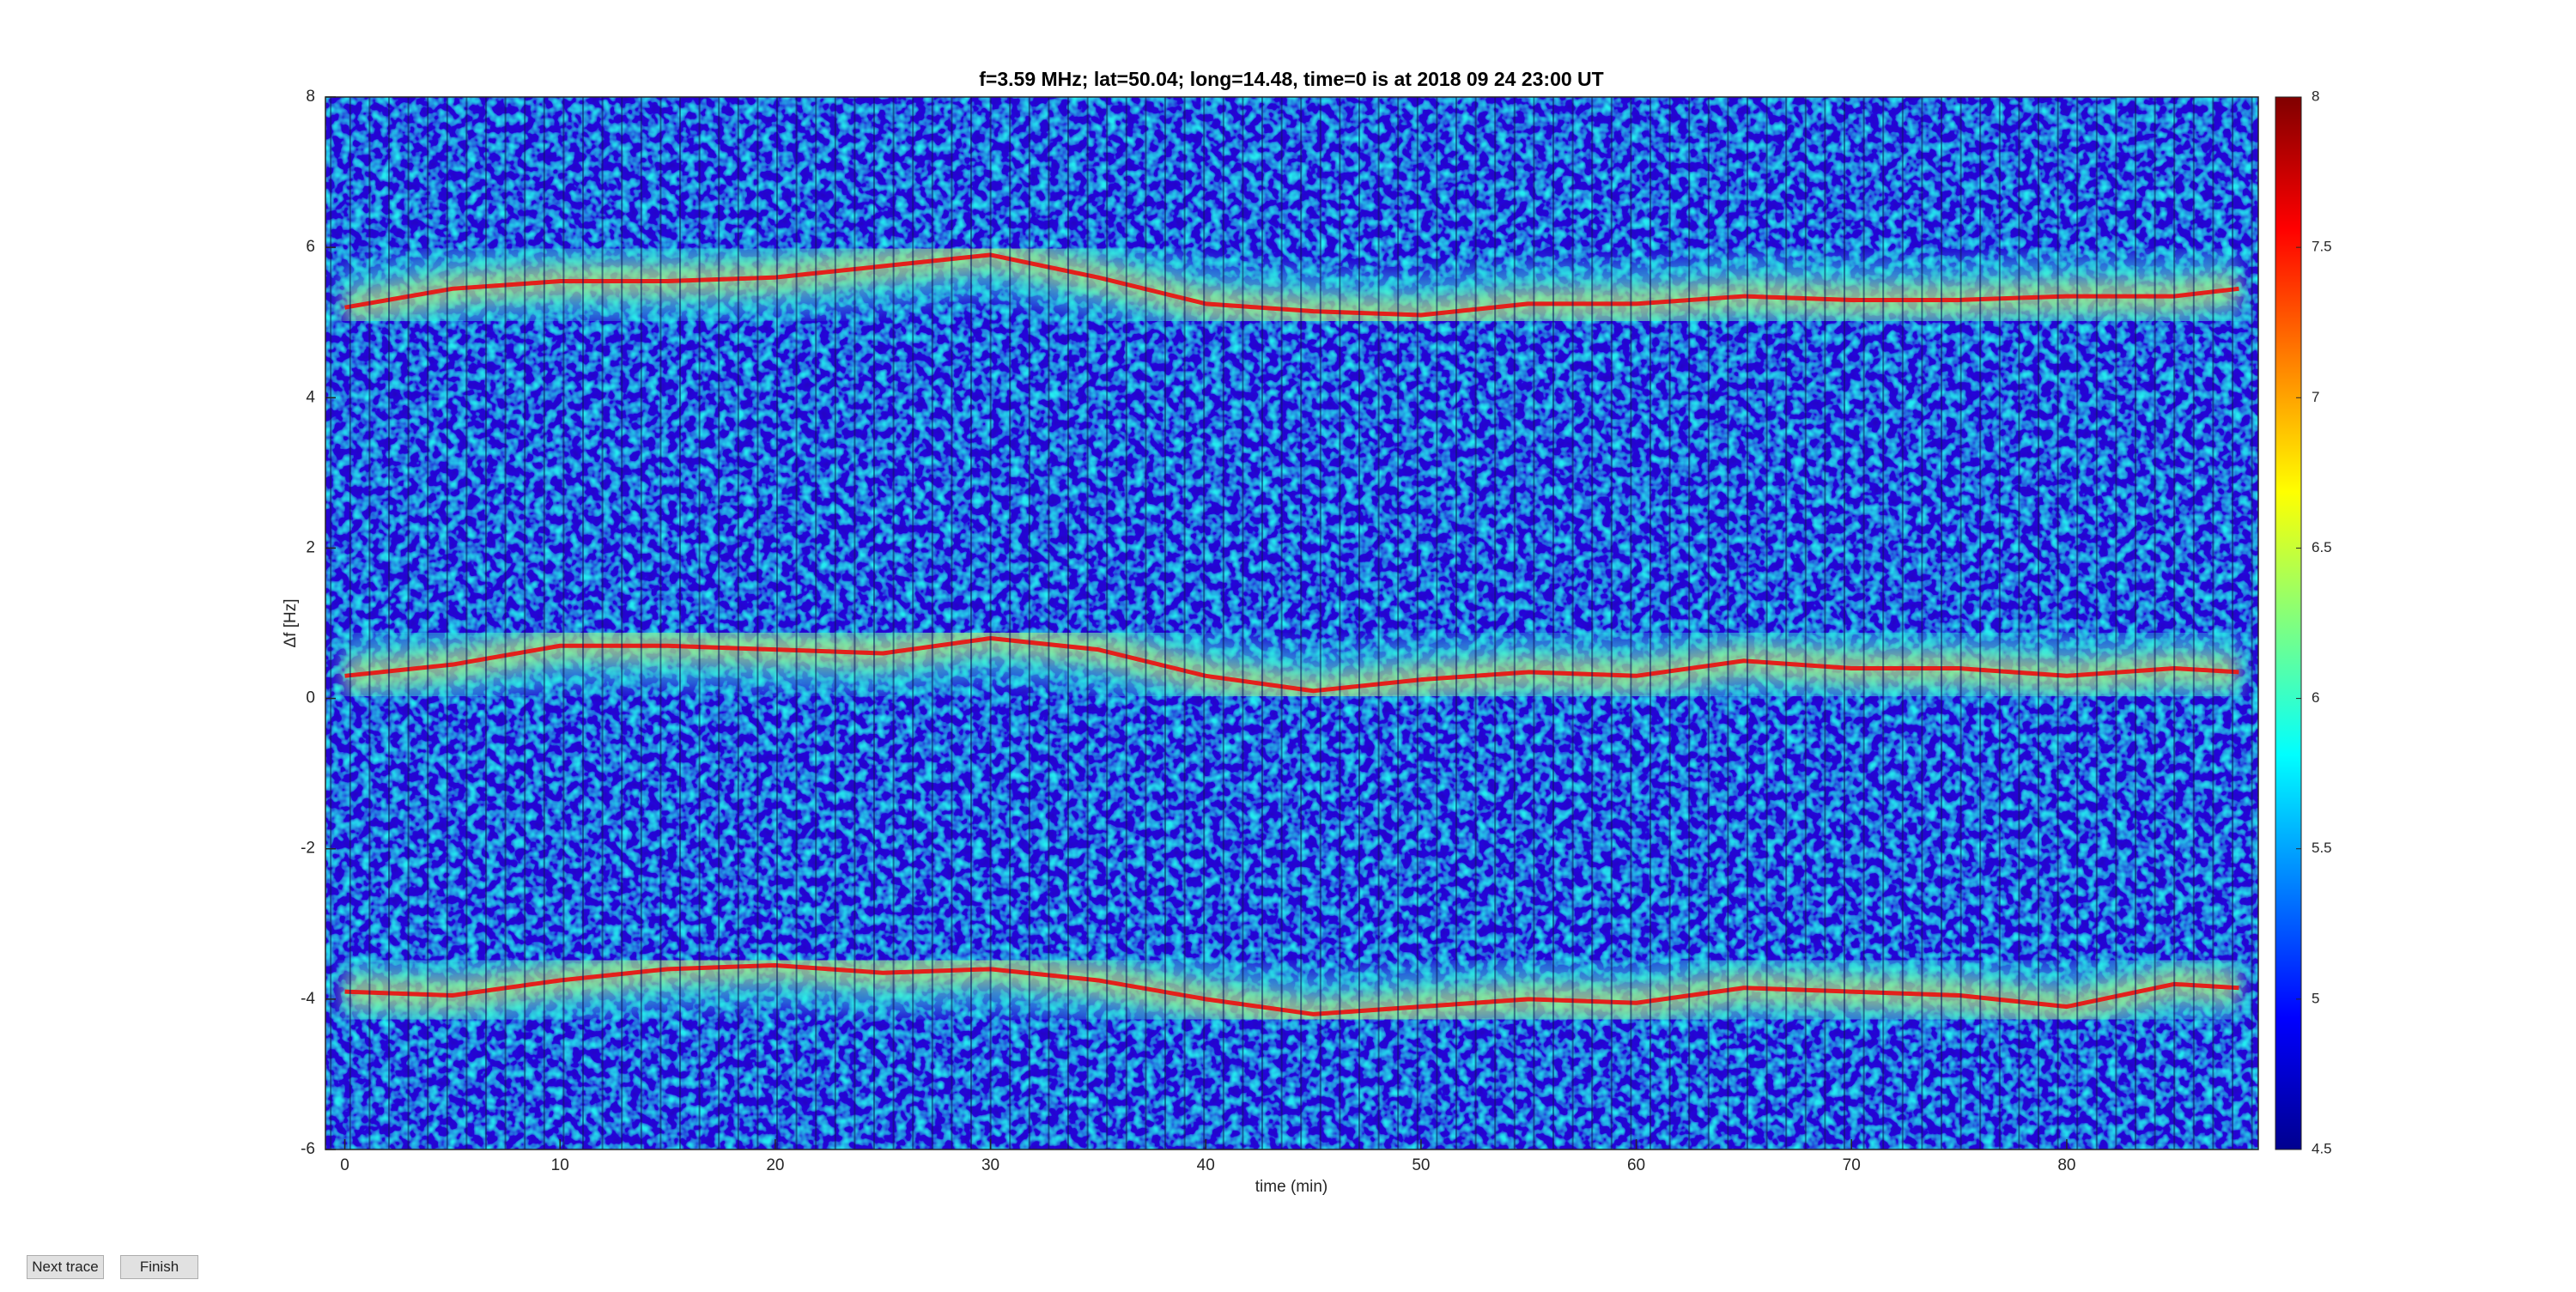 The height and width of the screenshot is (1292, 2576). Describe the element at coordinates (311, 247) in the screenshot. I see `y-tick-label: 6` at that location.